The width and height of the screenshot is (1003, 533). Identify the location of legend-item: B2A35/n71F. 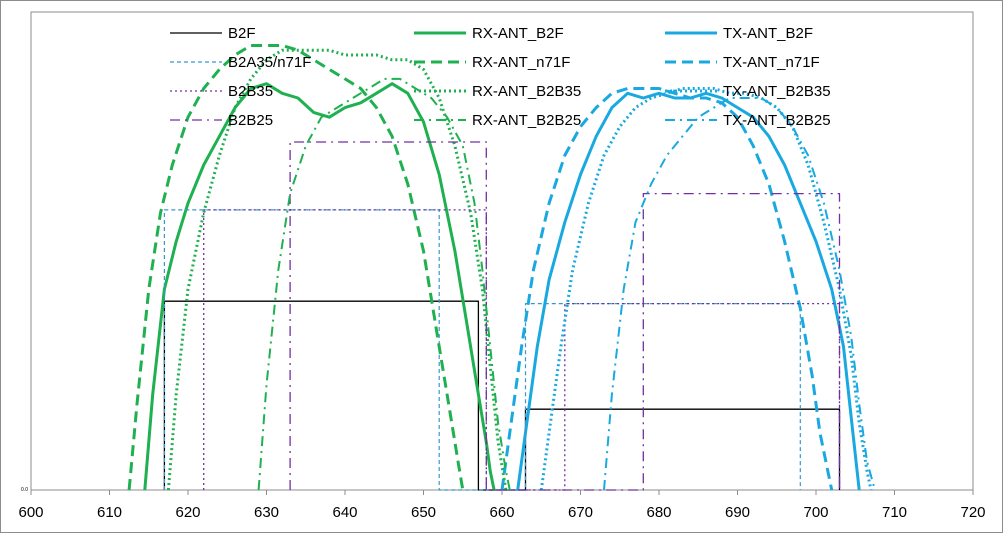
(240, 62).